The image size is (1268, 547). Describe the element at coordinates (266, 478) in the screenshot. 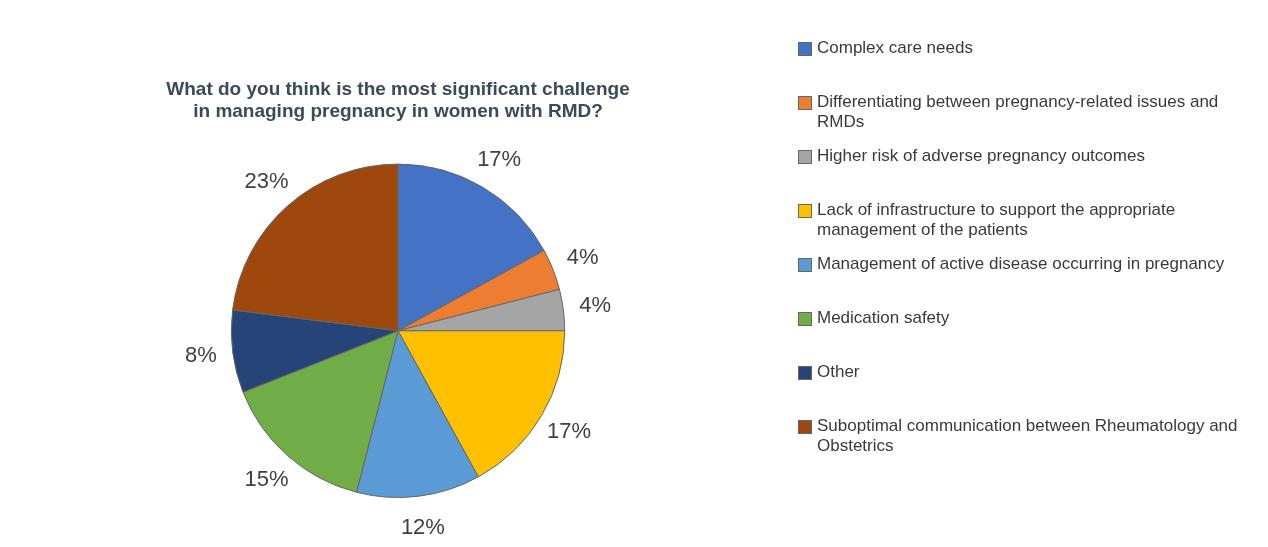

I see `data-label: 15%` at that location.